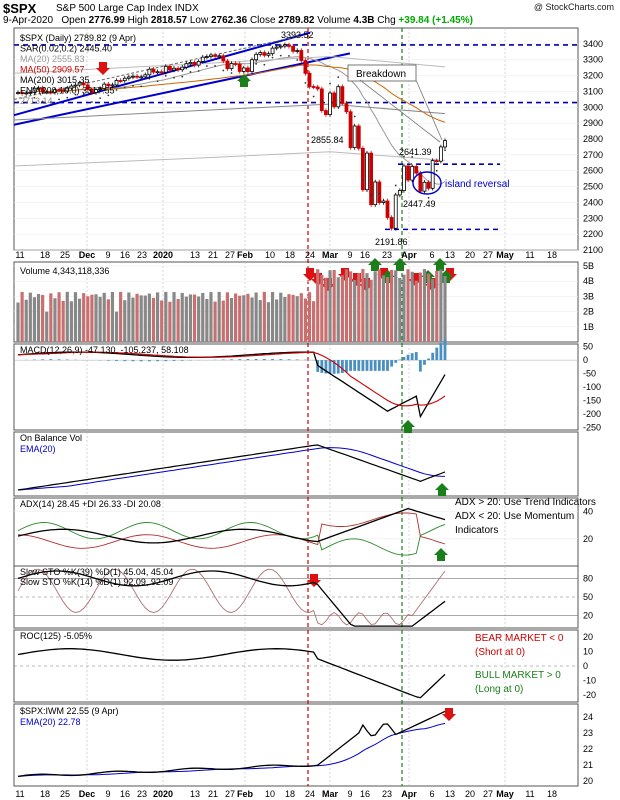  I want to click on price-legend-item: SAR(0.02,0.2) 2445.40, so click(66, 49).